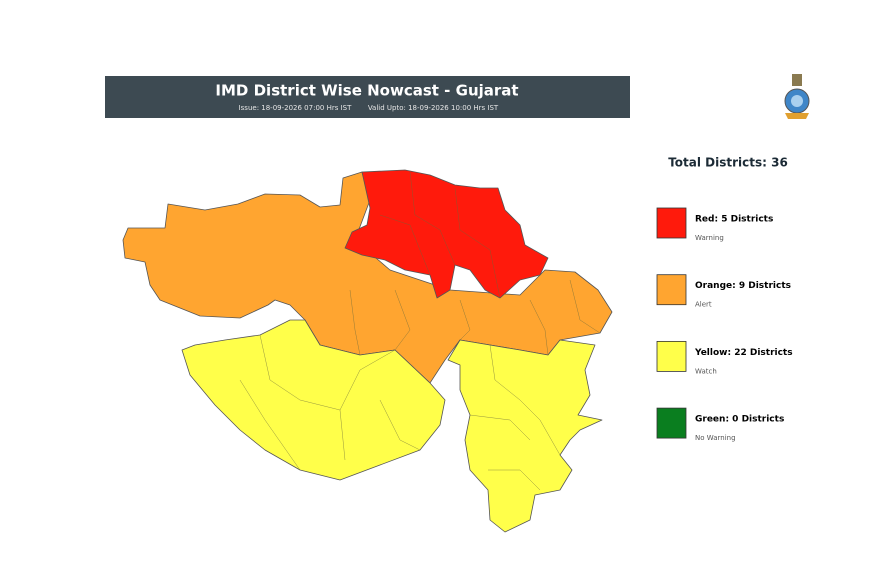  Describe the element at coordinates (743, 286) in the screenshot. I see `legend-label: Orange: 9 Districts` at that location.